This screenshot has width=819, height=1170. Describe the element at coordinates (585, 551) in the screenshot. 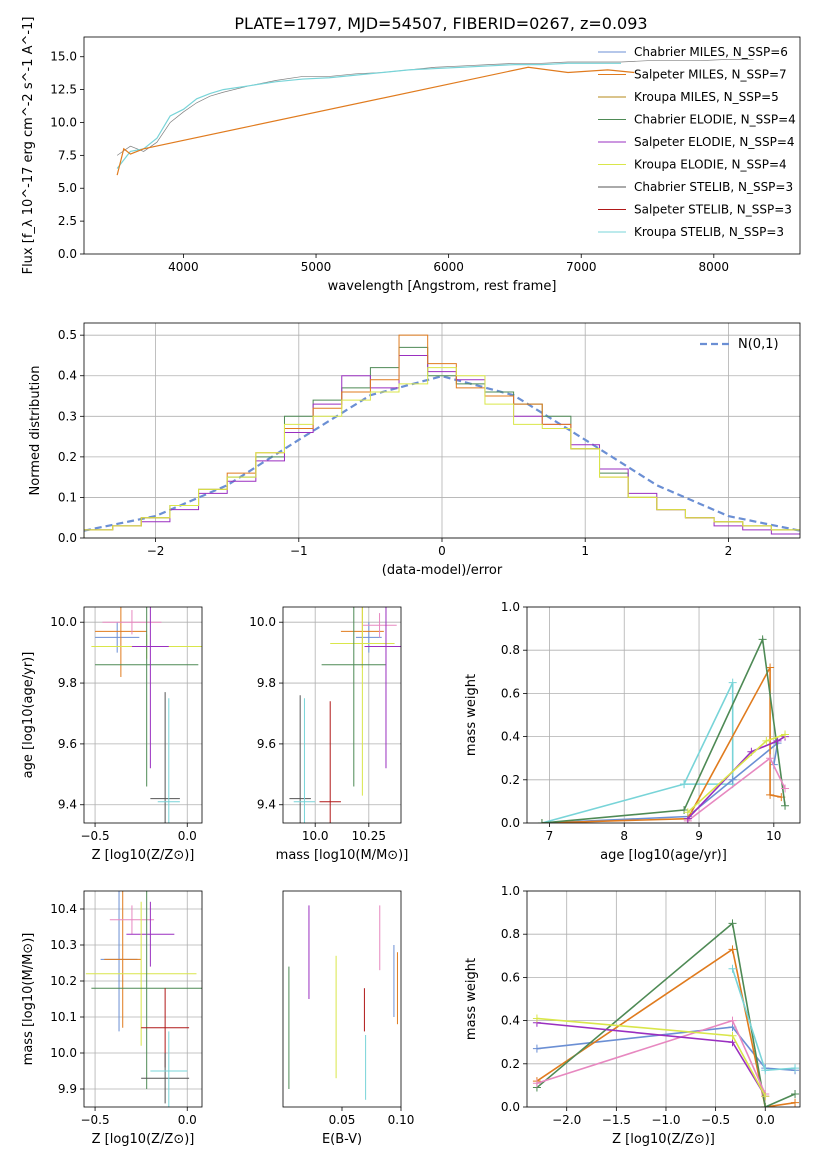

I see `x-tick-label: 1` at that location.